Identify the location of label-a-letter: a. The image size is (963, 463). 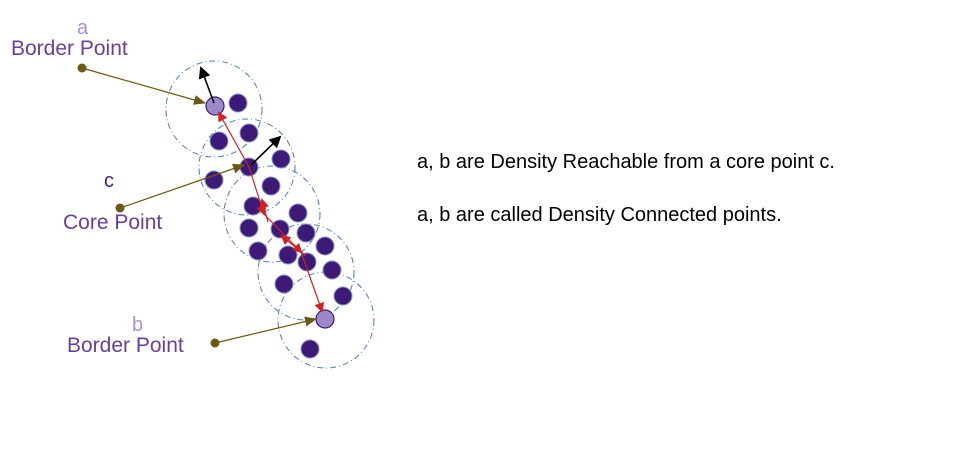
(83, 28).